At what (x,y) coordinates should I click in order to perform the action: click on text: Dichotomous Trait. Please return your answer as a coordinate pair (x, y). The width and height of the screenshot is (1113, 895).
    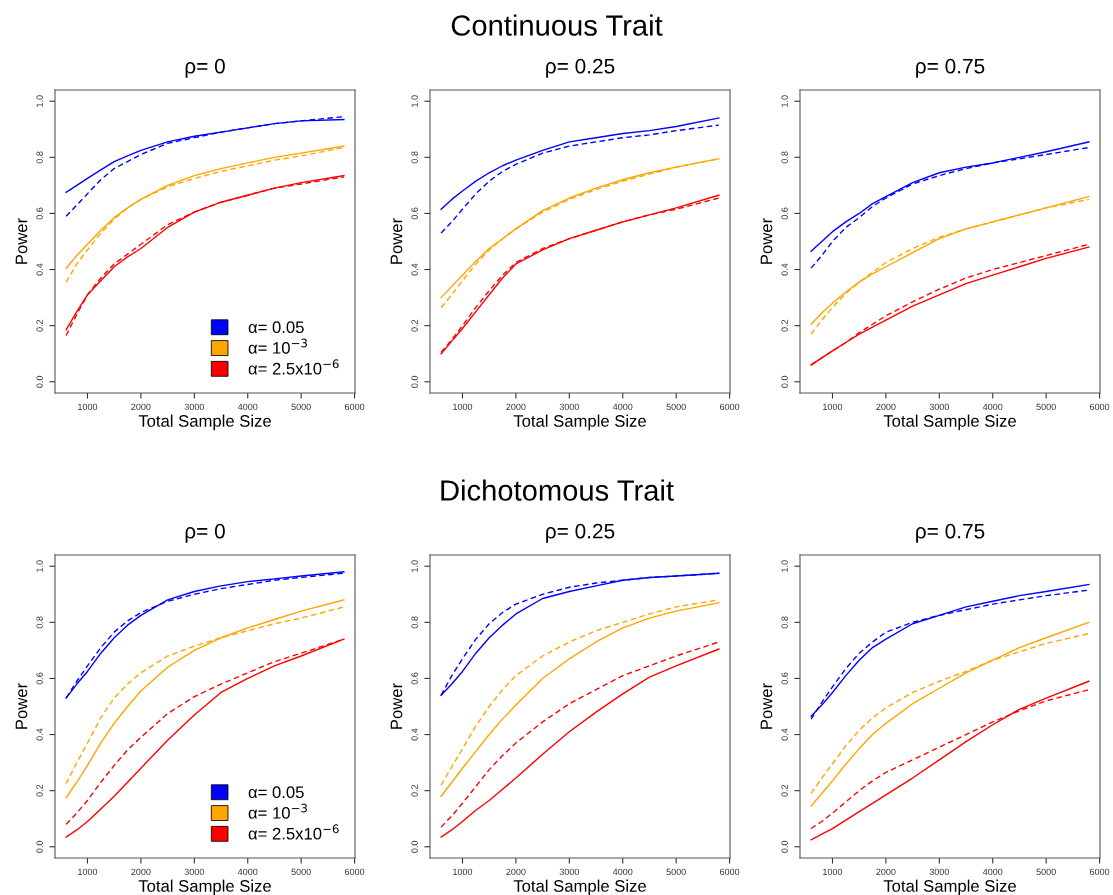
    Looking at the image, I should click on (557, 490).